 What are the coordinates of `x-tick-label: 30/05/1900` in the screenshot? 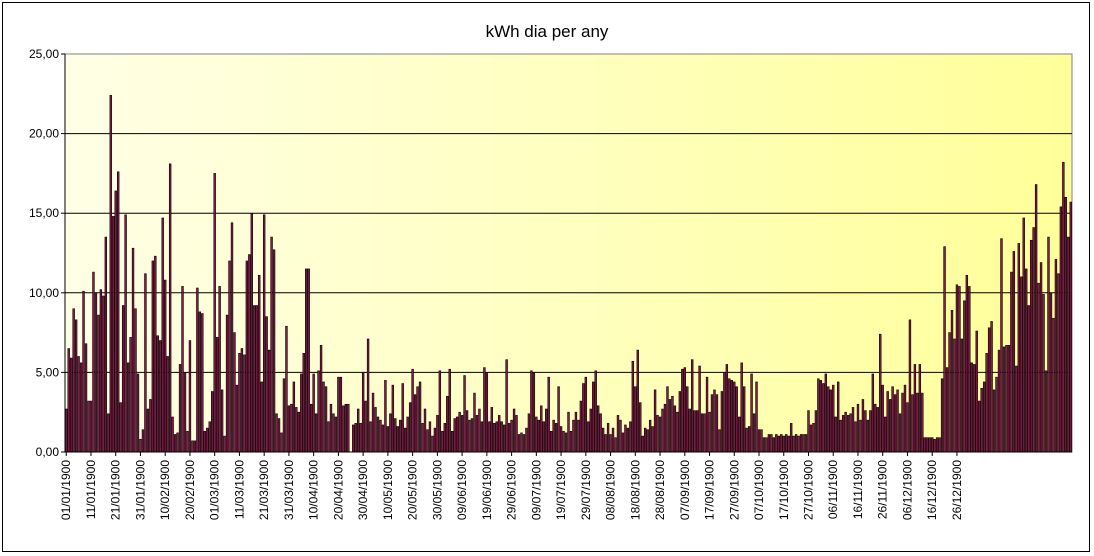 It's located at (437, 490).